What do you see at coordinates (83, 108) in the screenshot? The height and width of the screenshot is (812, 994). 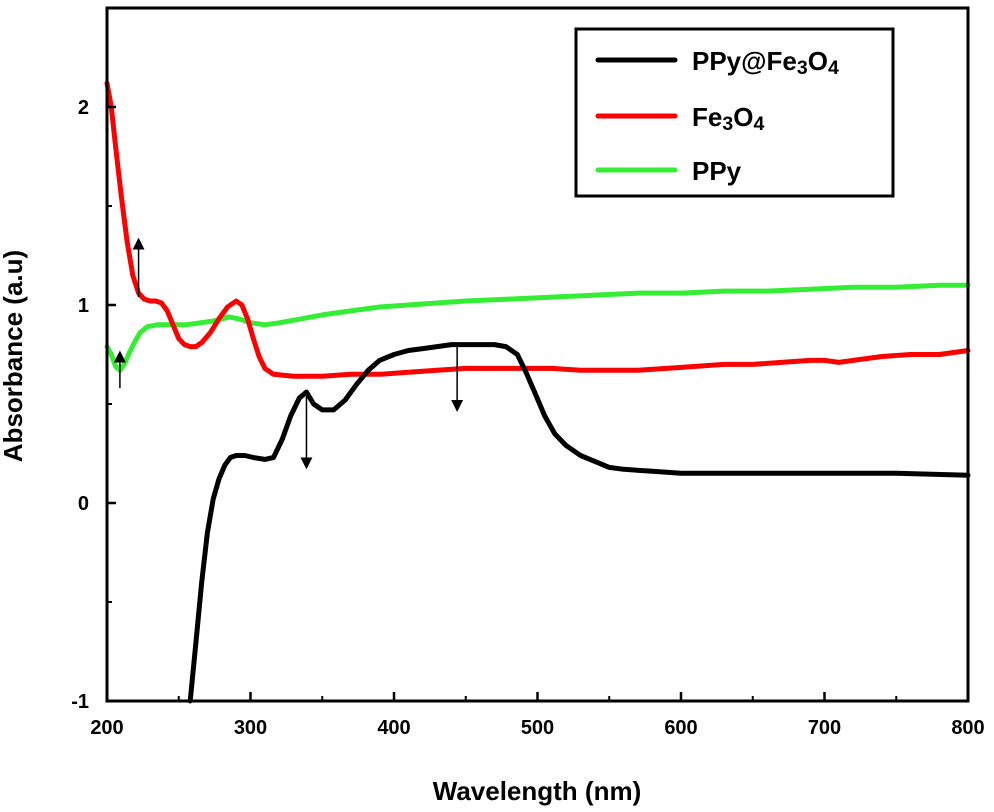 I see `y-tick-label: 2` at bounding box center [83, 108].